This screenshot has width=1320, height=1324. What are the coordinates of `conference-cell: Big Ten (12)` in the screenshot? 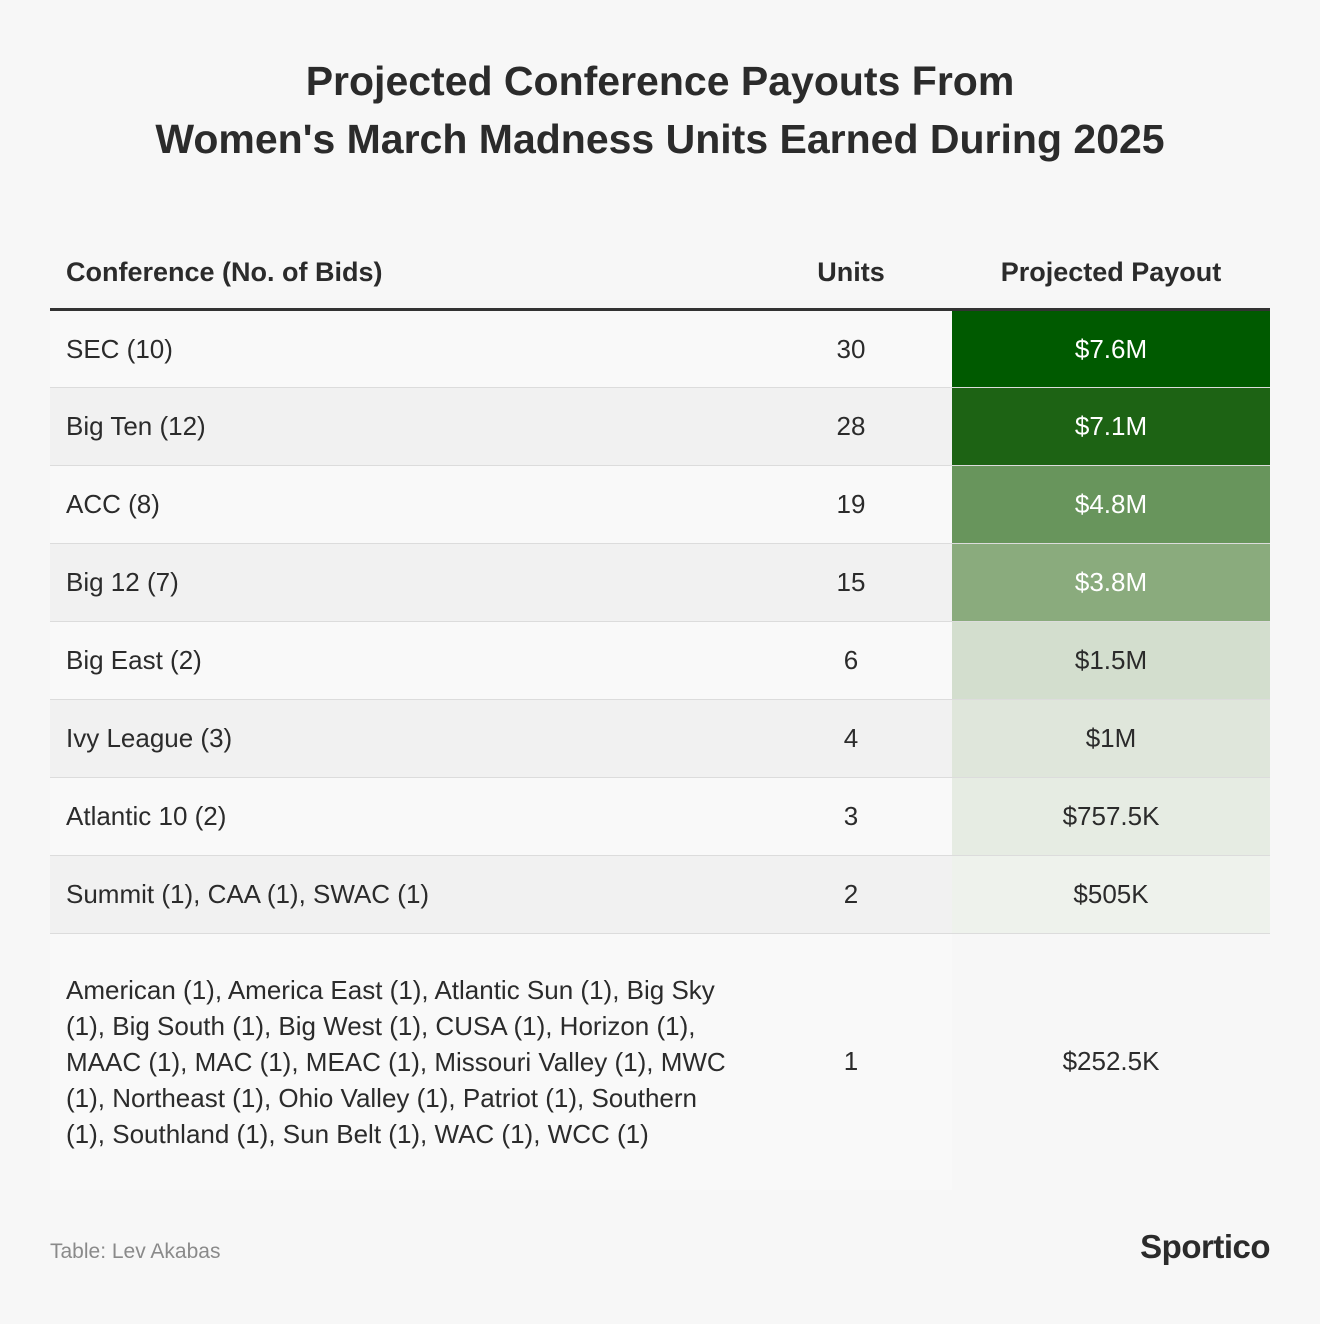 It's located at (400, 426).